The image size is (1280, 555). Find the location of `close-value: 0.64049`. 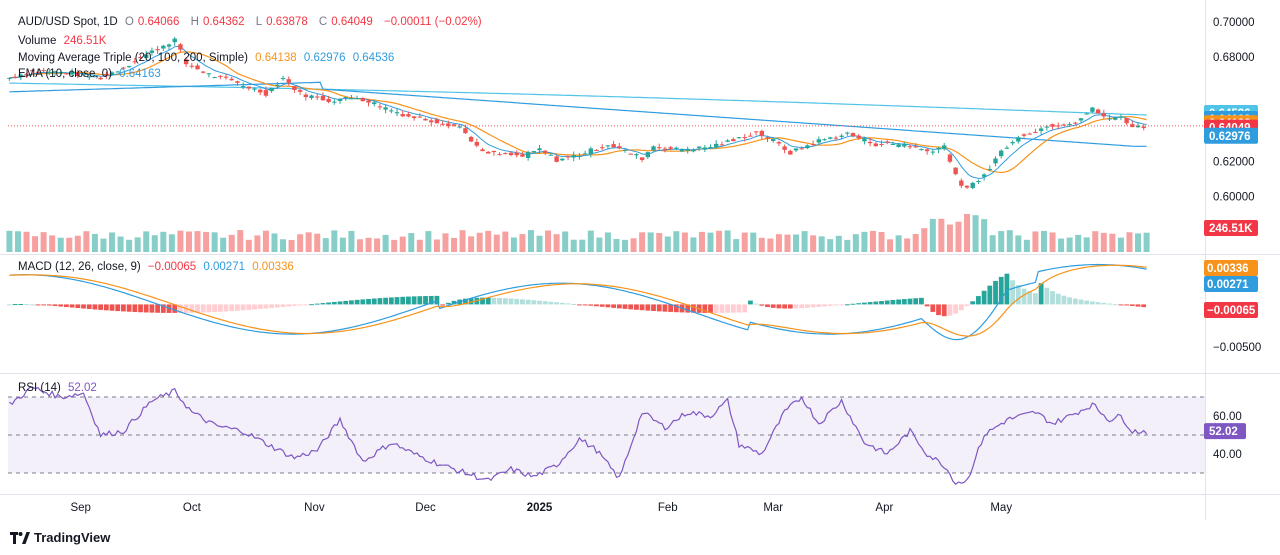

close-value: 0.64049 is located at coordinates (352, 22).